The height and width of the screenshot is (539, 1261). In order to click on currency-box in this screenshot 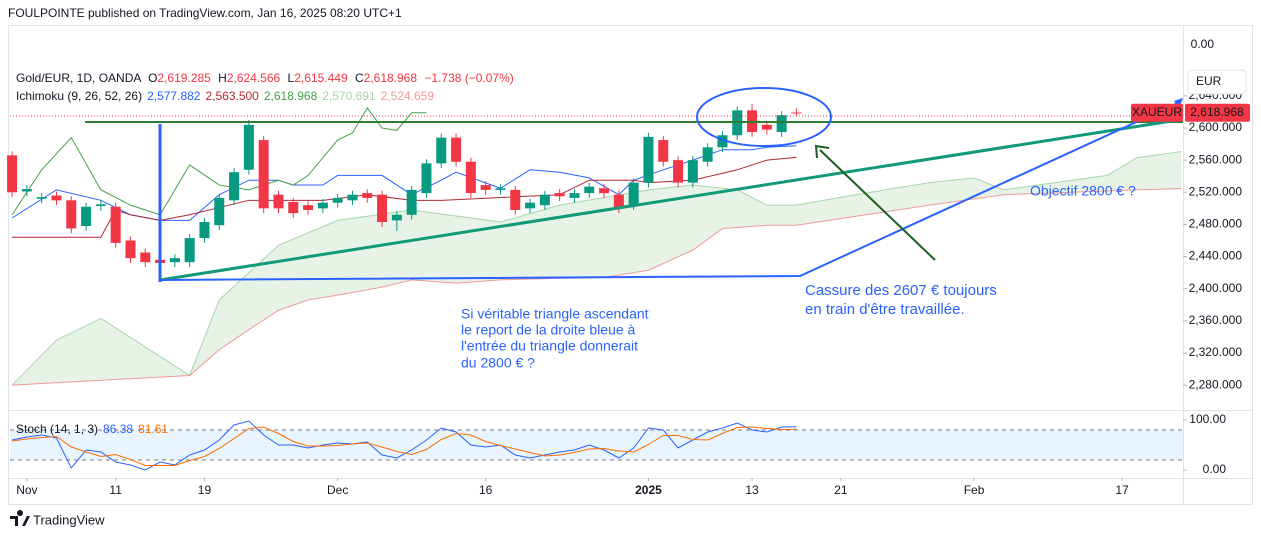, I will do `click(1217, 82)`.